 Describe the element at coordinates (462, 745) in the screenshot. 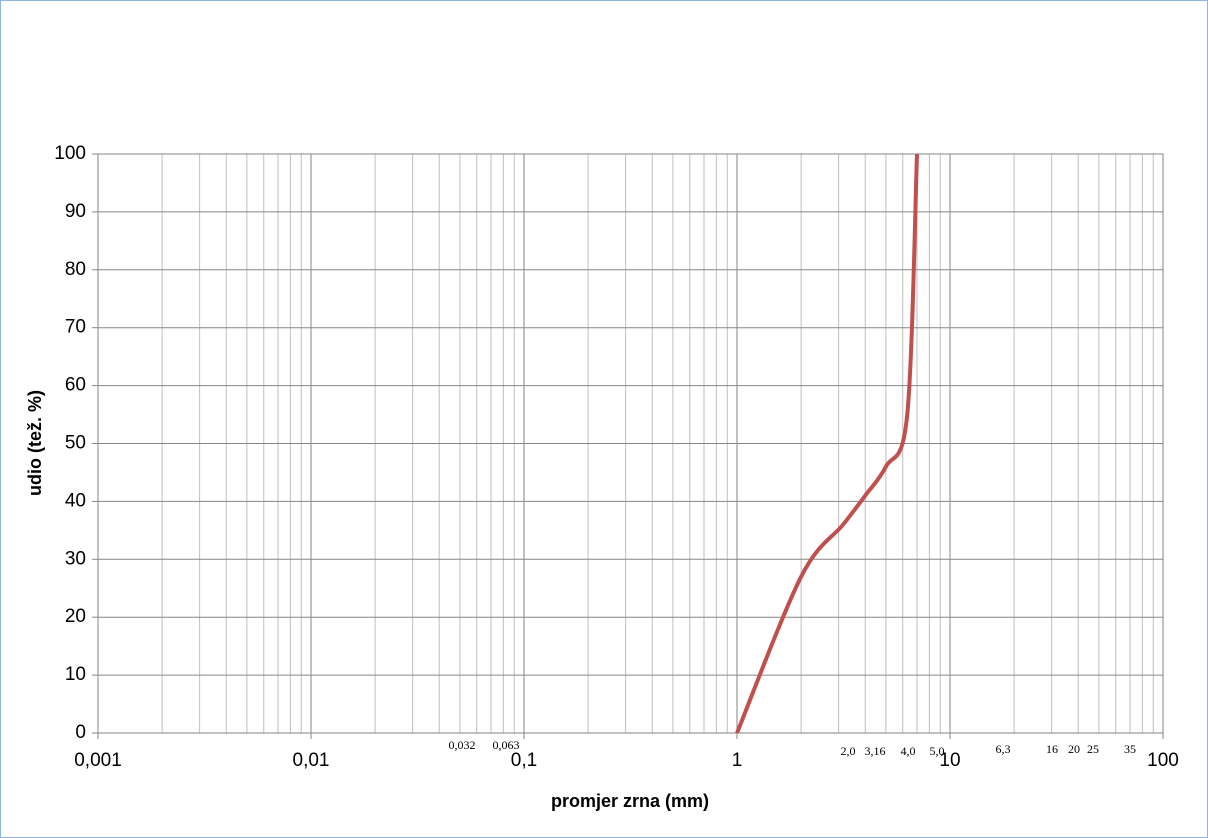

I see `annotation: 0,032` at that location.